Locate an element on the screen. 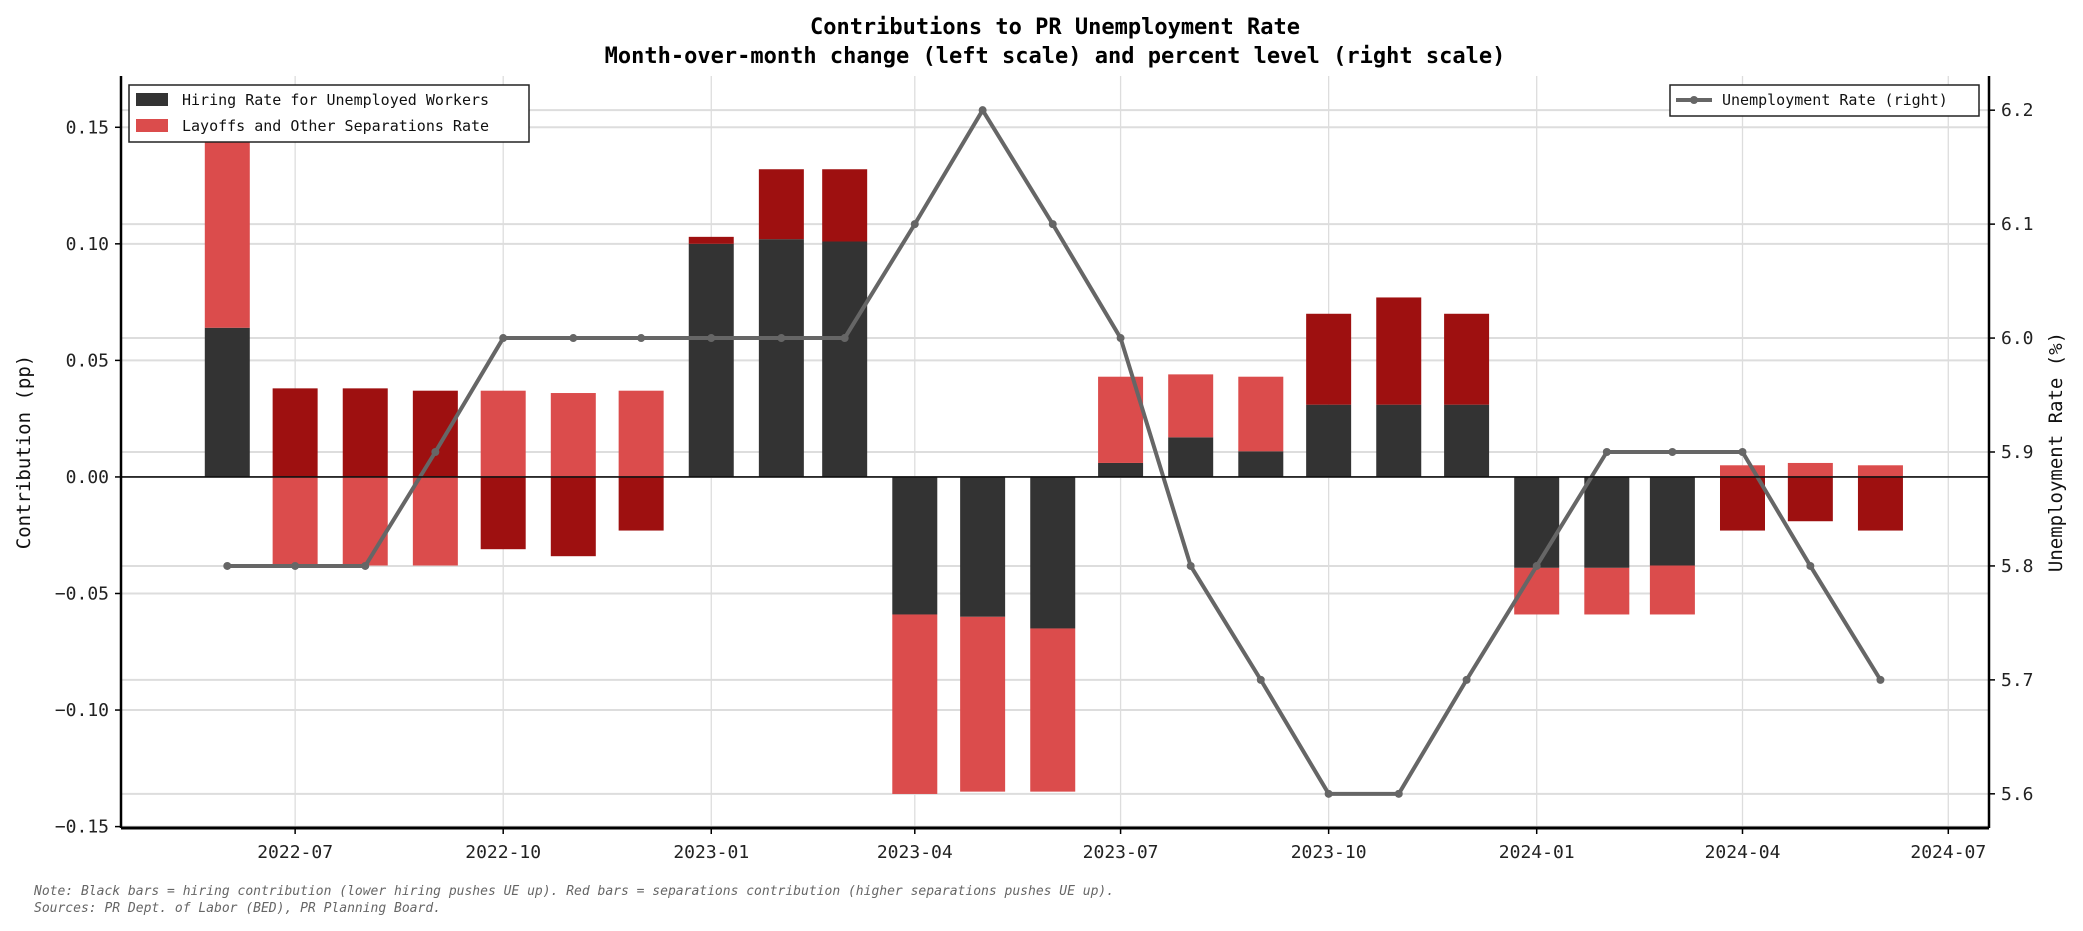 The width and height of the screenshot is (2083, 931). x-tick-label: 2023-10 is located at coordinates (1329, 852).